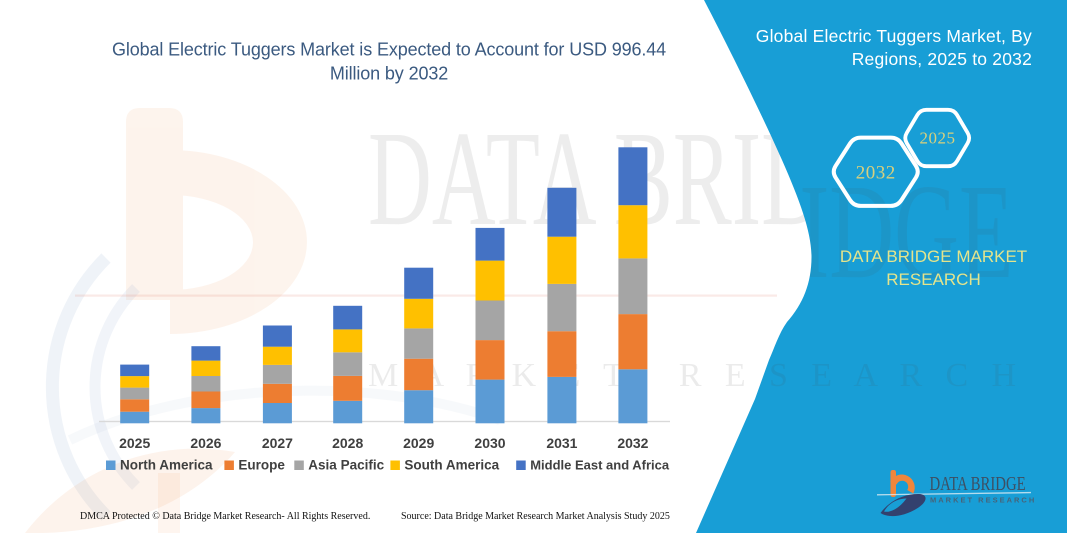 Image resolution: width=1067 pixels, height=533 pixels. I want to click on svg-text: Asia Pacific, so click(346, 465).